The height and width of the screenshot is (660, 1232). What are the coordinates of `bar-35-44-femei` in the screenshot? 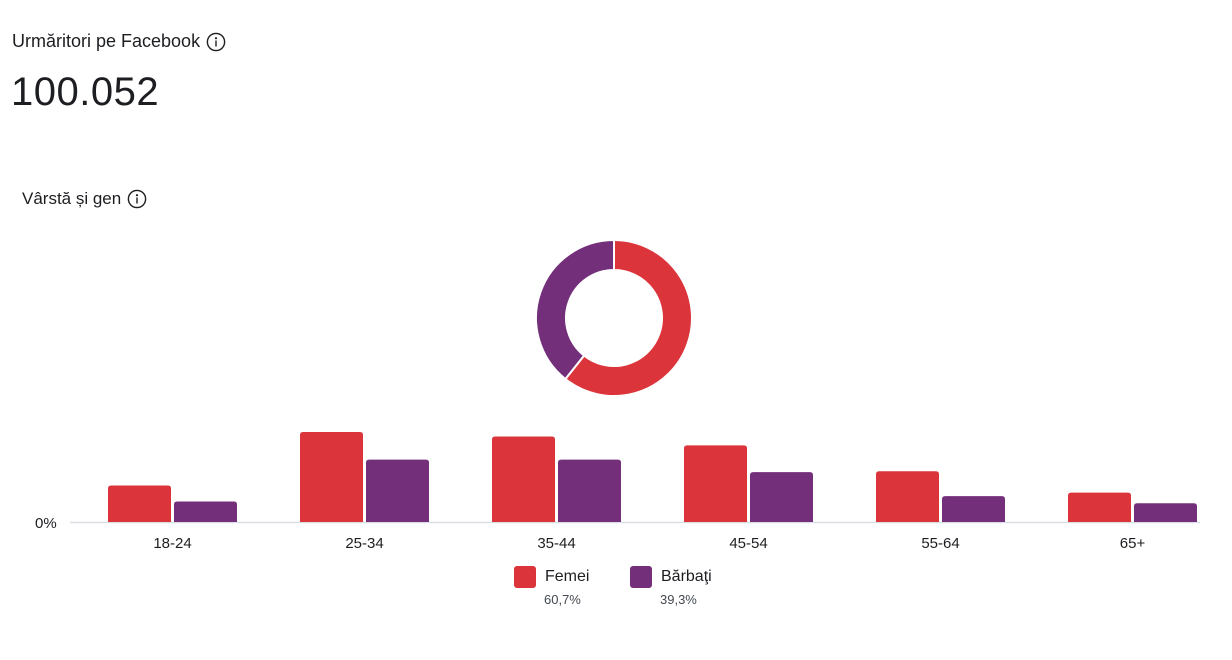 It's located at (523, 479).